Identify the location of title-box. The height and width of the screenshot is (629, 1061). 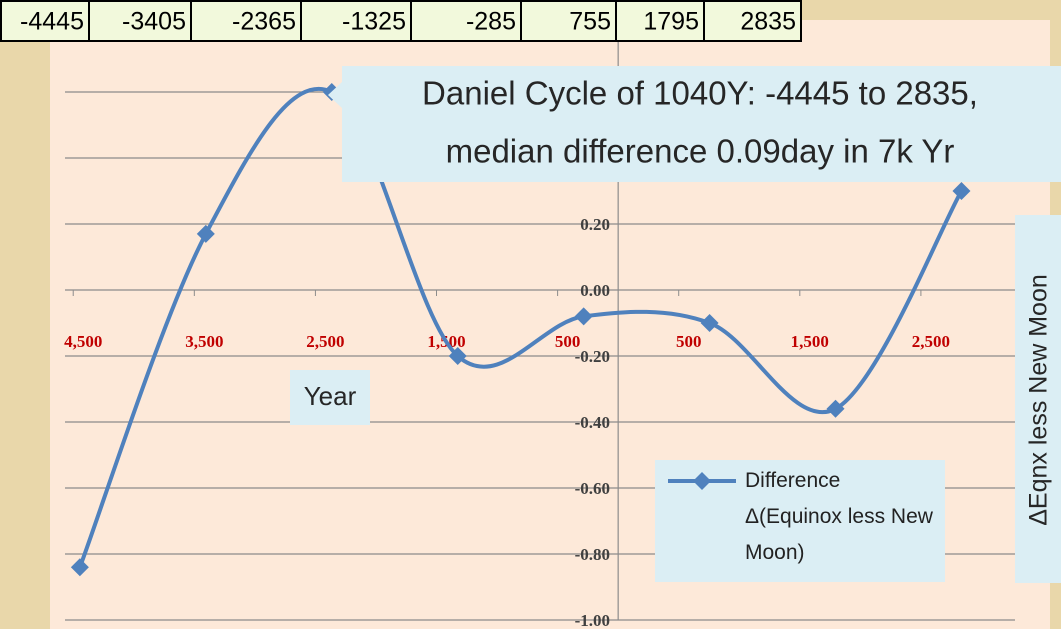
(701, 124).